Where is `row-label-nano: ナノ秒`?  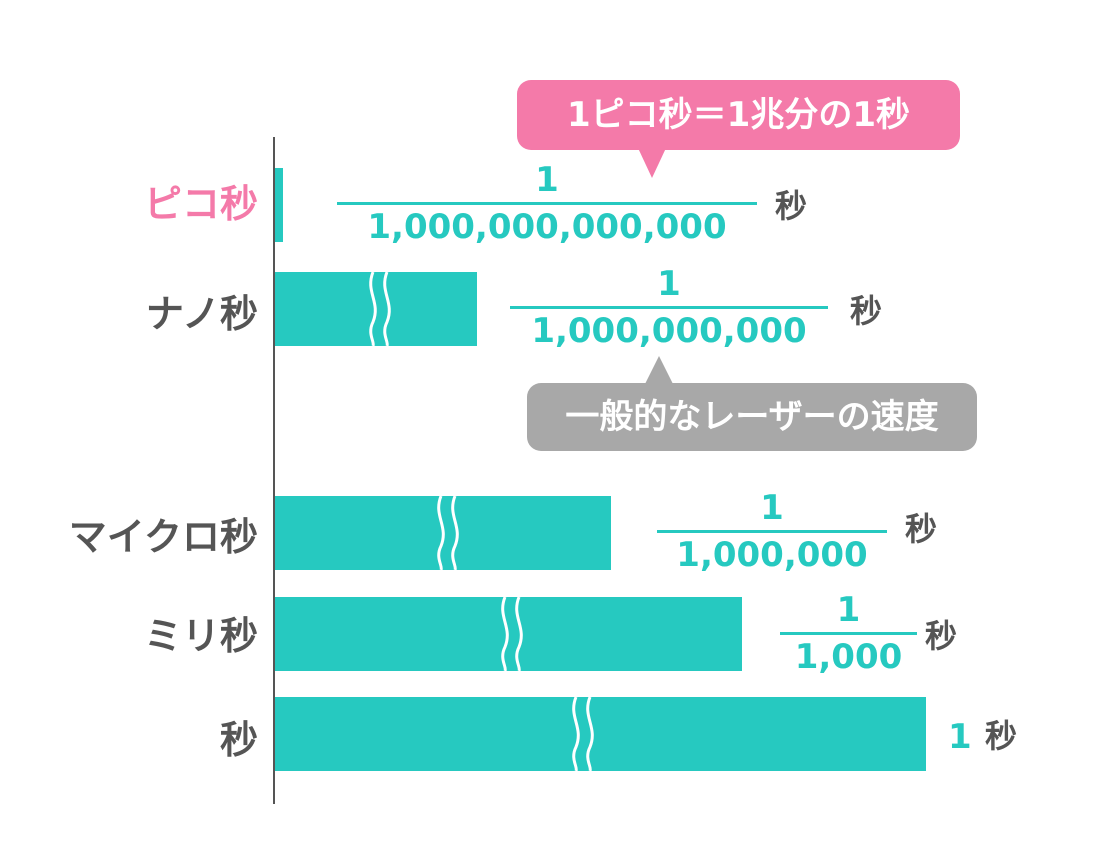
row-label-nano: ナノ秒 is located at coordinates (201, 314).